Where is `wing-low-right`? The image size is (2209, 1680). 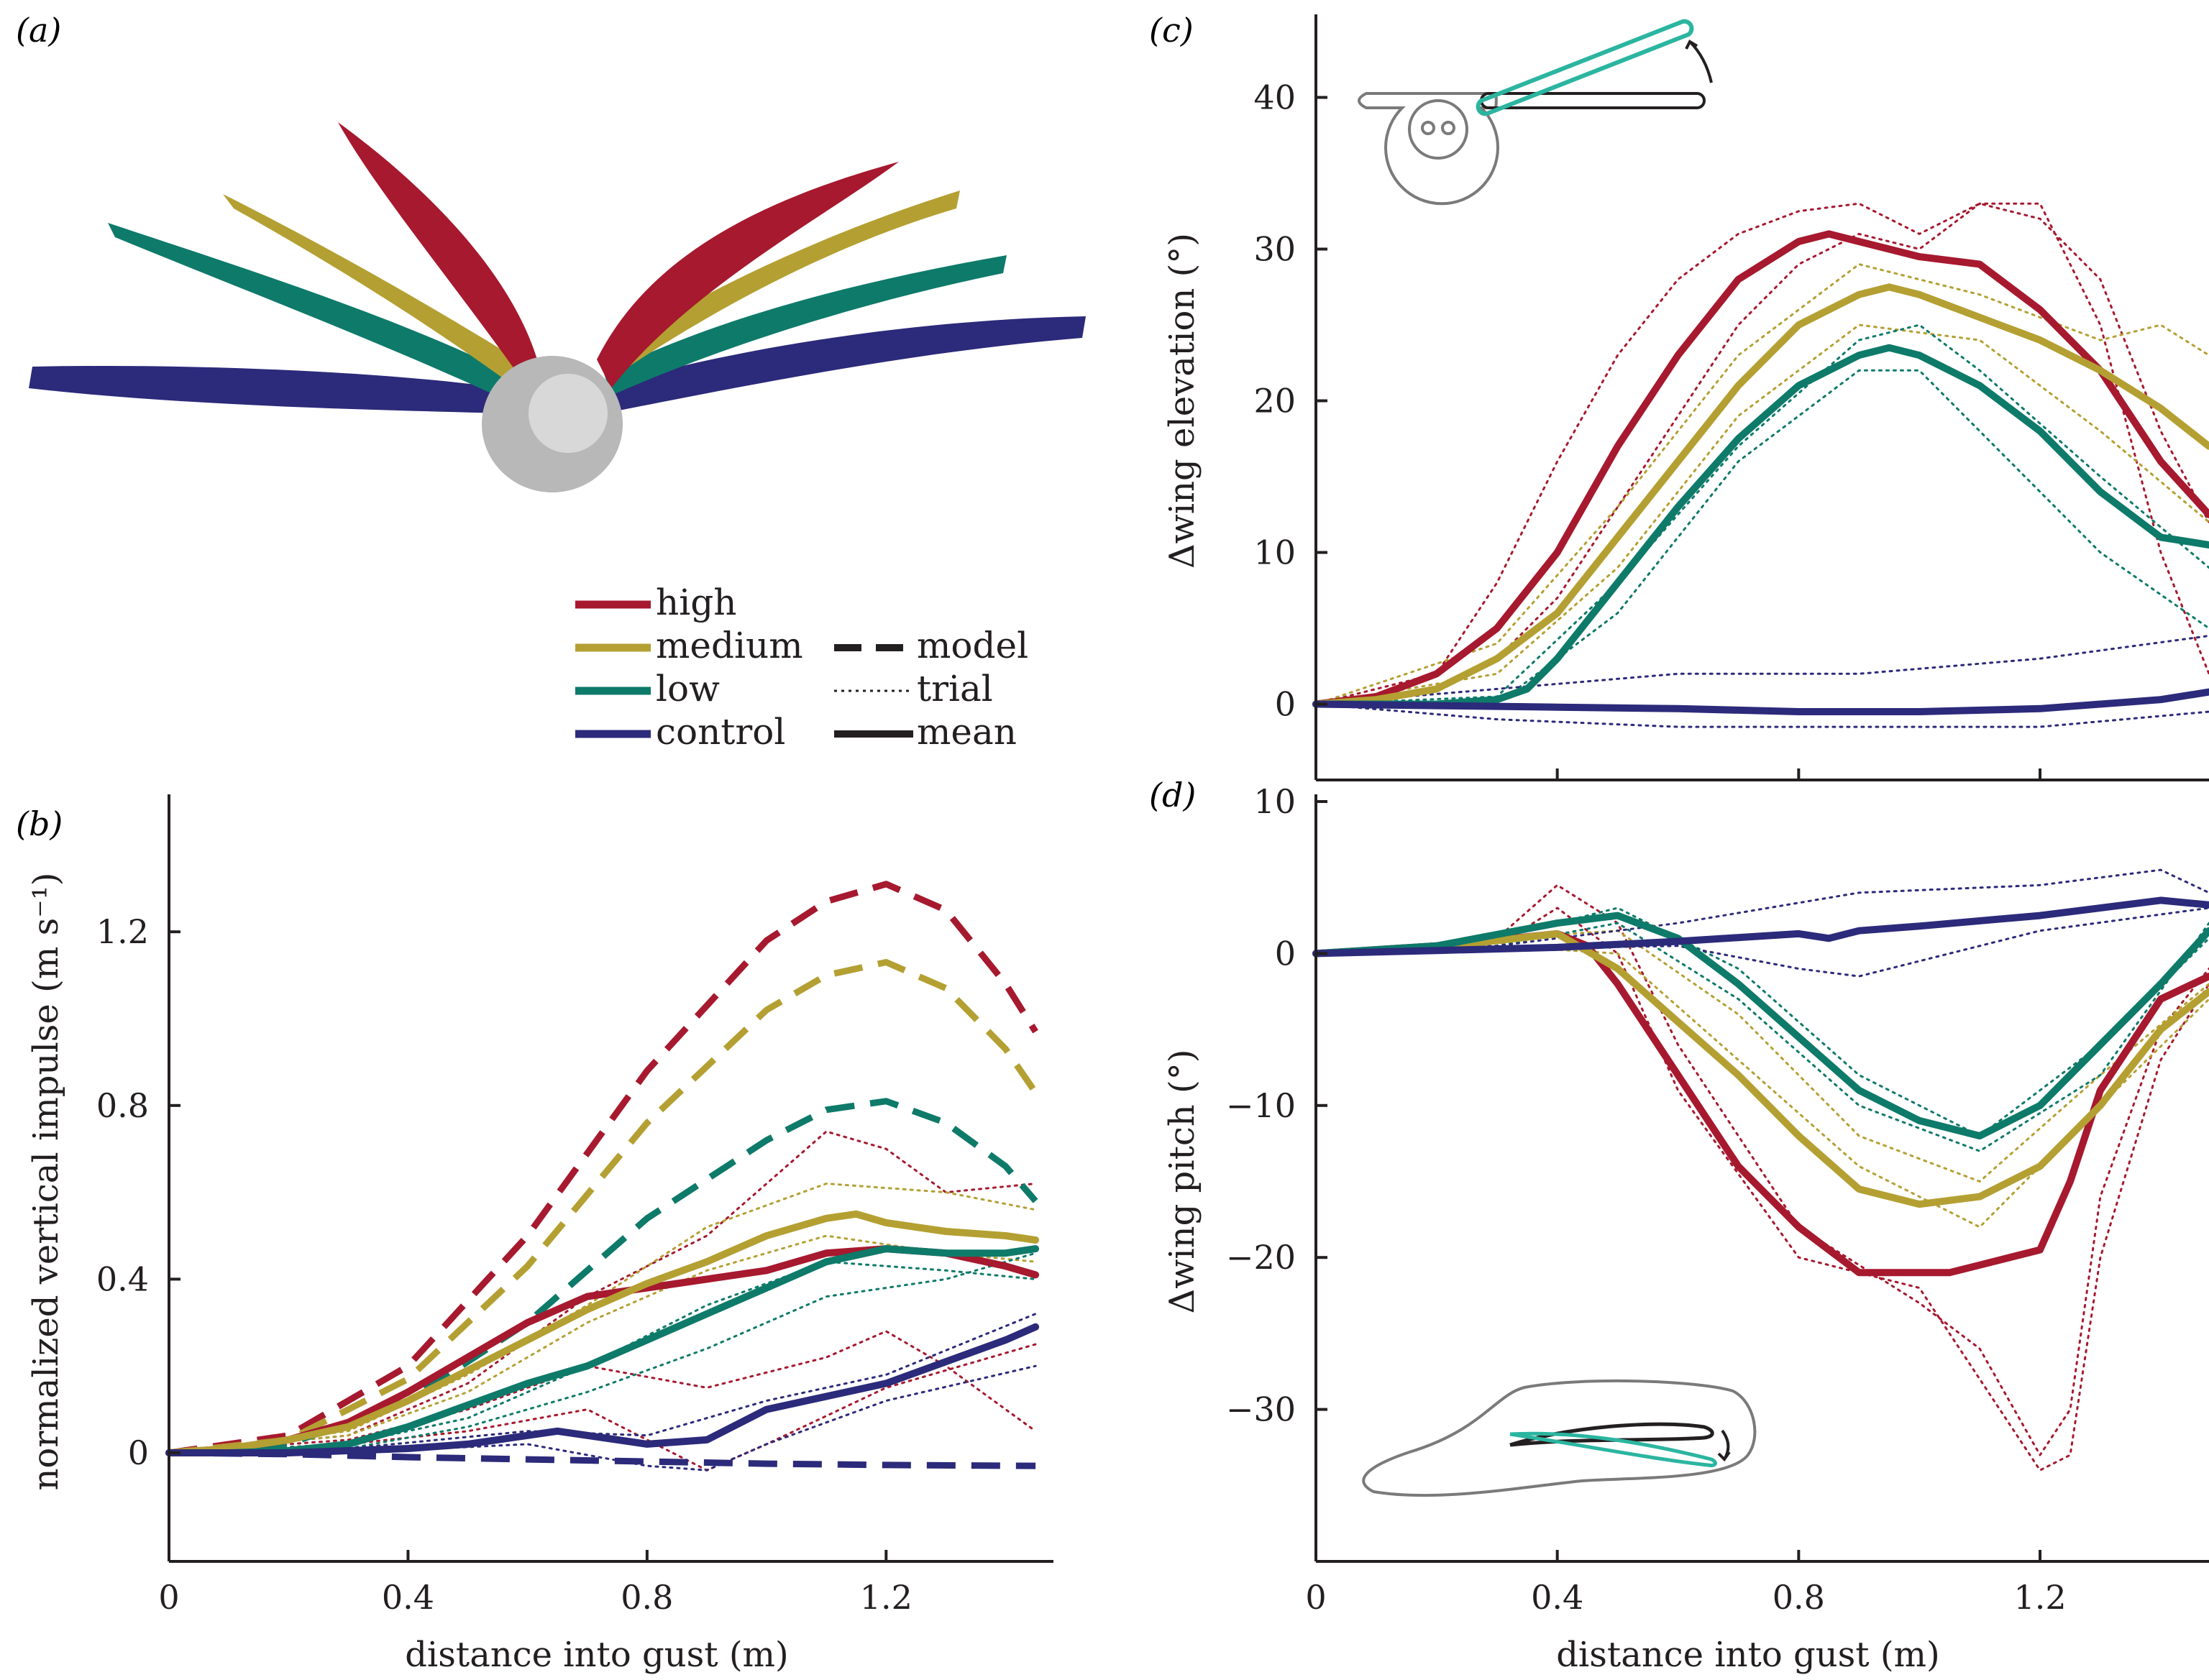
wing-low-right is located at coordinates (806, 325).